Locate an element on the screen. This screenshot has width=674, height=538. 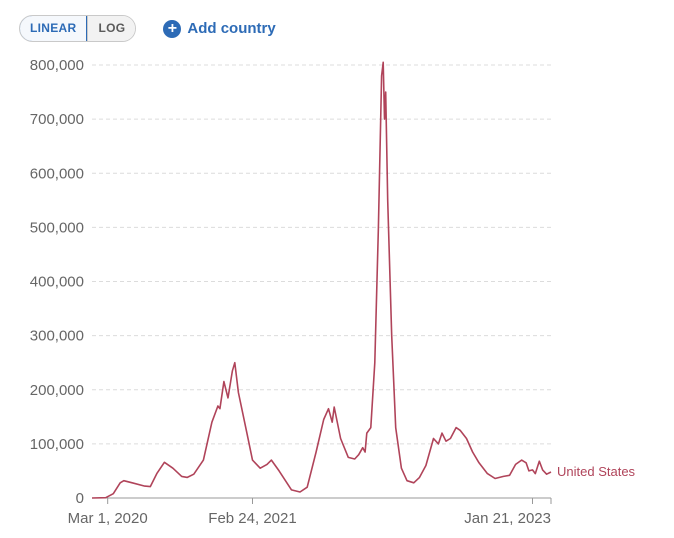
y-tick-label: 200,000 is located at coordinates (57, 390).